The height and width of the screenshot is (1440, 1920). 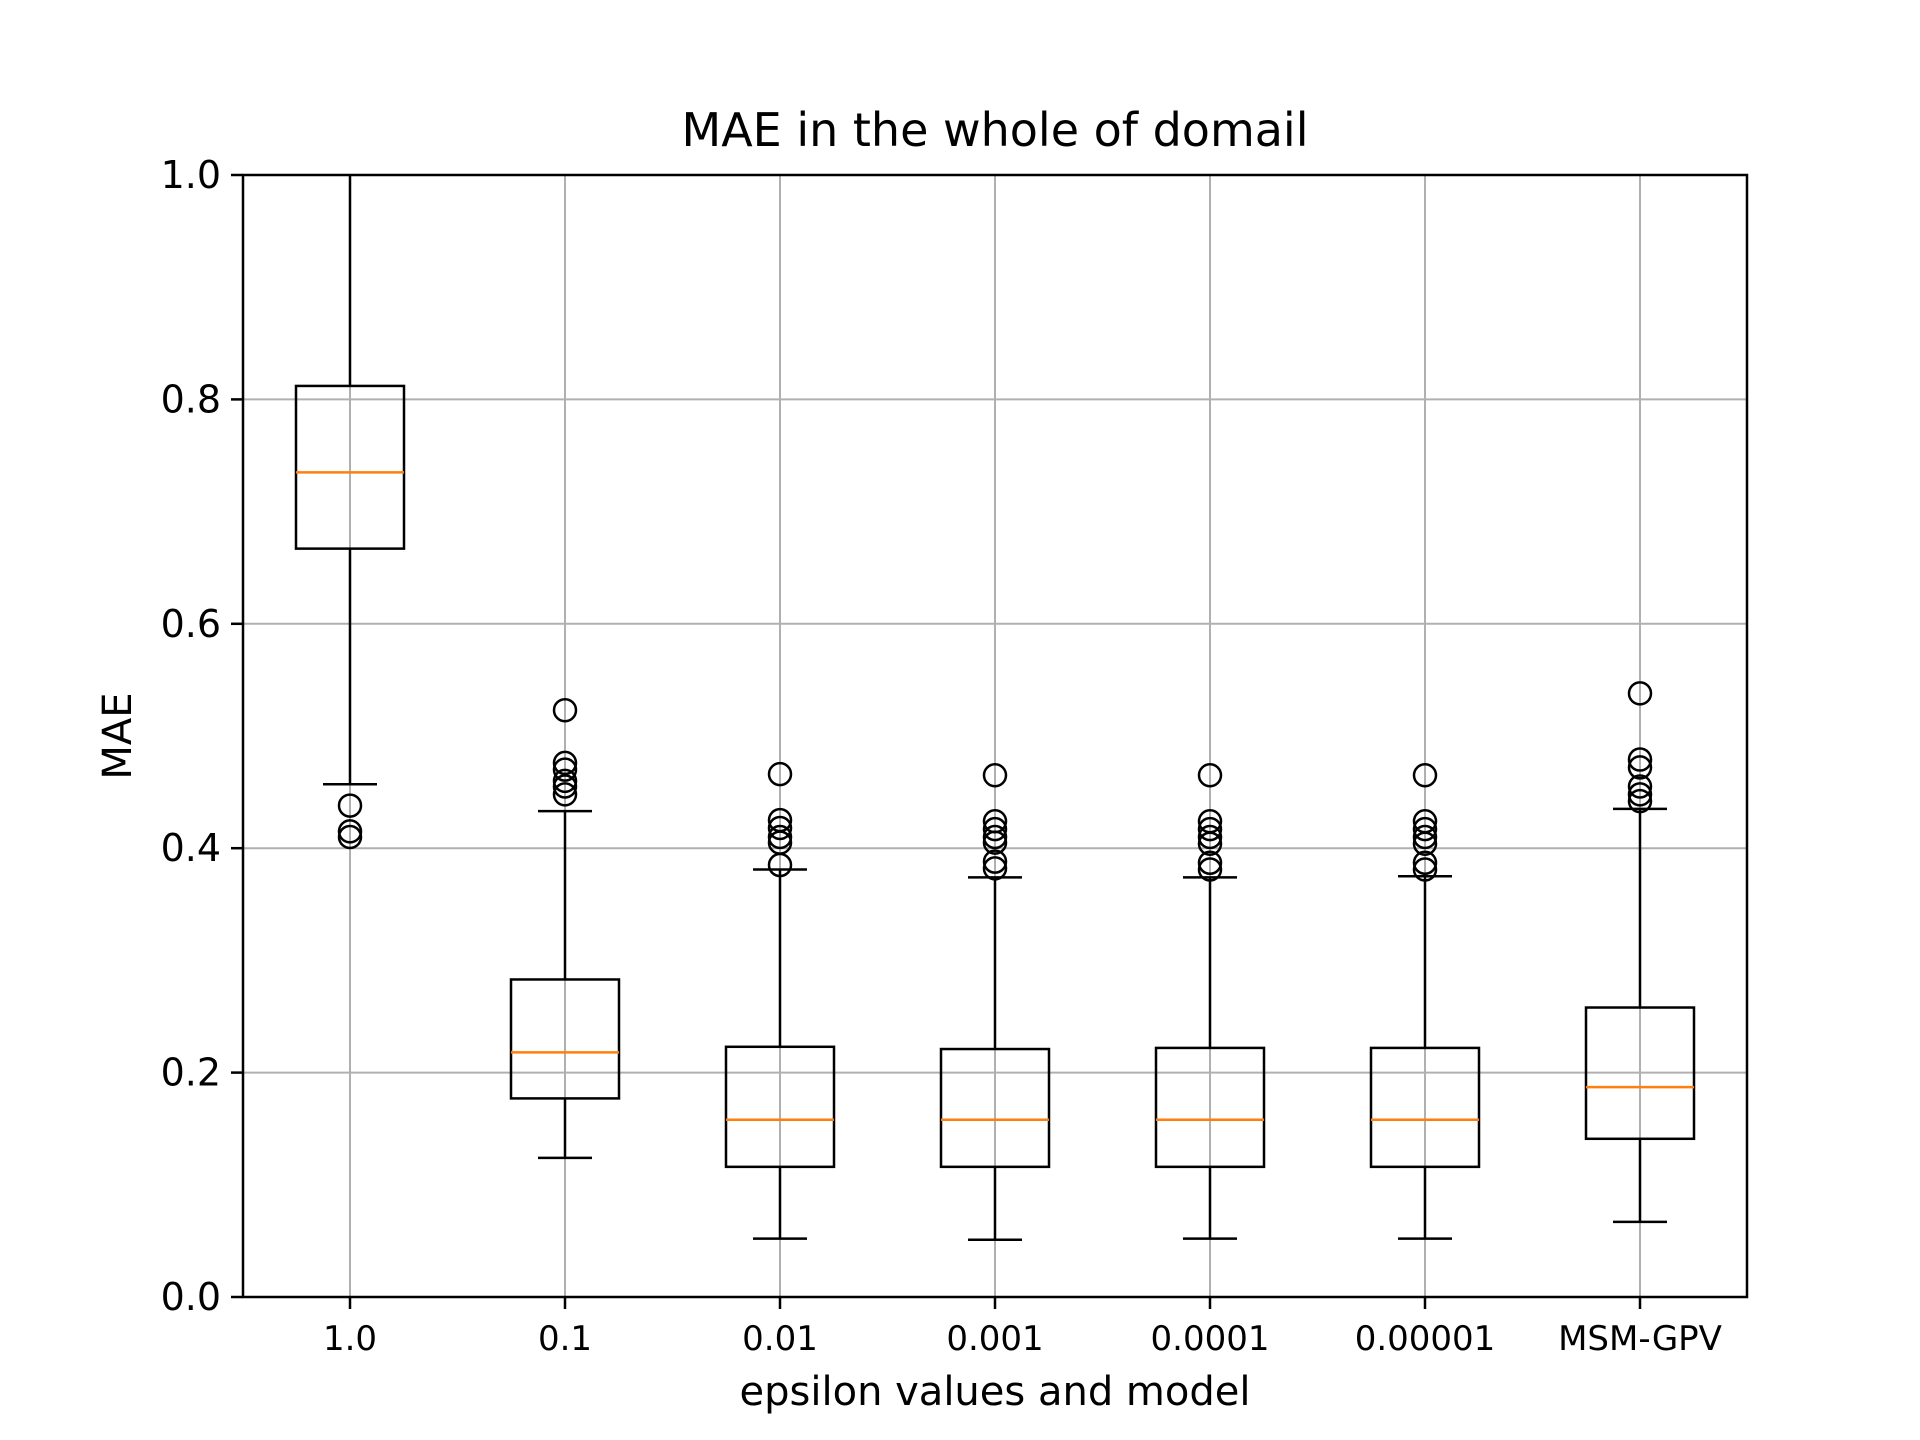 What do you see at coordinates (1425, 1001) in the screenshot?
I see `box-0.00001` at bounding box center [1425, 1001].